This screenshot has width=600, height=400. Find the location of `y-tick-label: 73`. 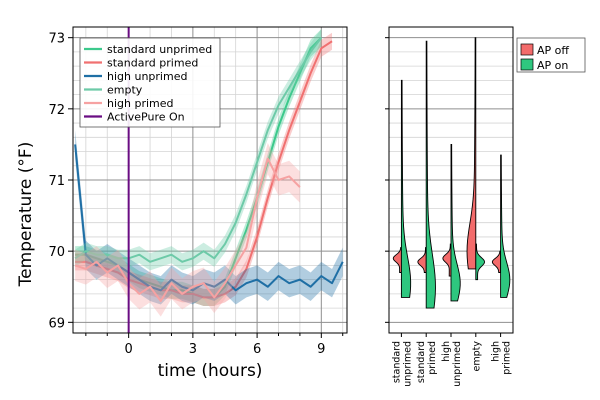

y-tick-label: 73 is located at coordinates (56, 39).